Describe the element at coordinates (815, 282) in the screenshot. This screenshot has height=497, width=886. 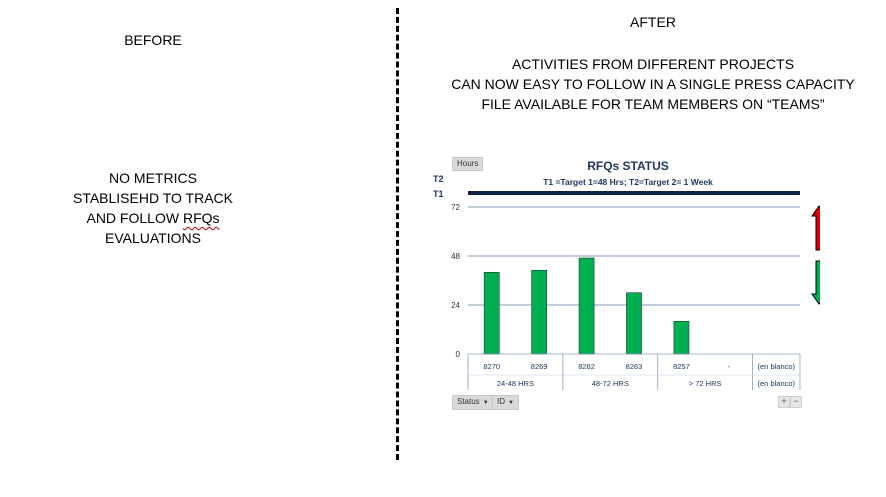
I see `better-down-arrow-icon` at that location.